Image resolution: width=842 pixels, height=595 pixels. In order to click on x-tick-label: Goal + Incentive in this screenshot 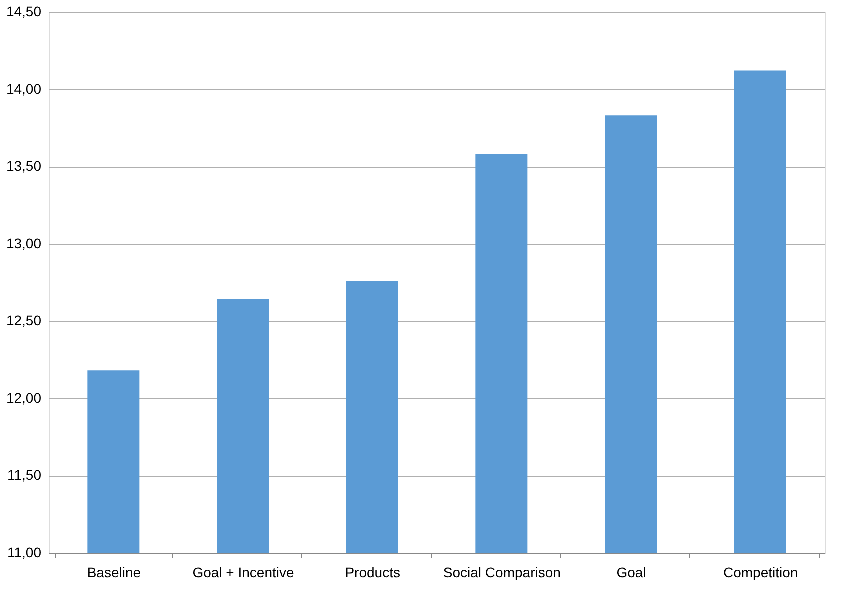, I will do `click(243, 572)`.